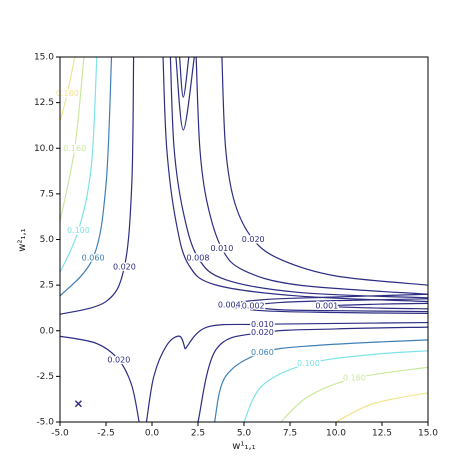  I want to click on x-axis-label: w¹₁,₁, so click(243, 446).